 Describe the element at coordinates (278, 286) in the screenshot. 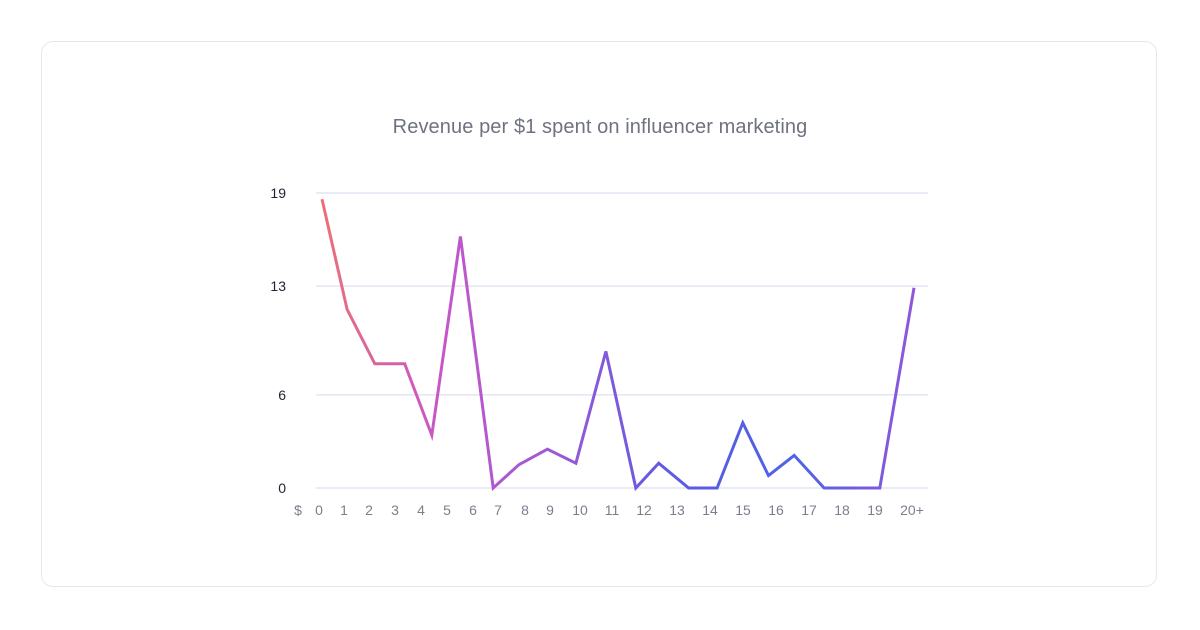

I see `y-tick-label: 13` at that location.